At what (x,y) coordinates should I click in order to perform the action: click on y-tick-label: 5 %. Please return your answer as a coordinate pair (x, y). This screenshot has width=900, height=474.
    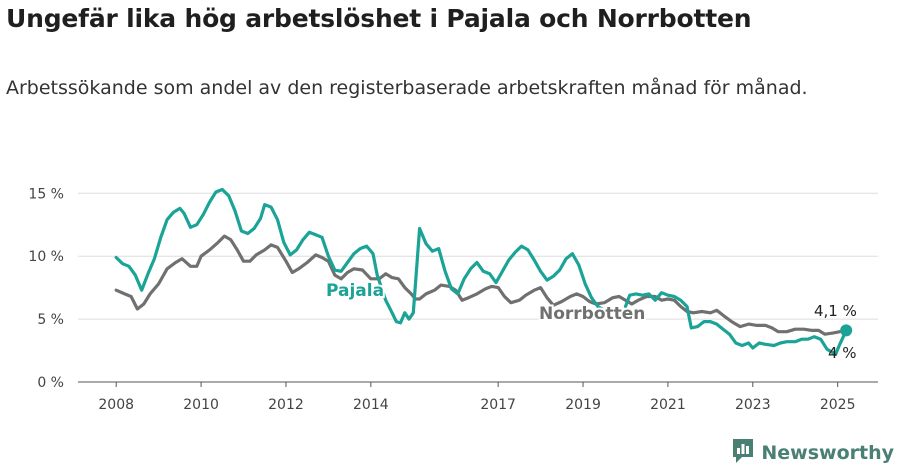
    Looking at the image, I should click on (50, 320).